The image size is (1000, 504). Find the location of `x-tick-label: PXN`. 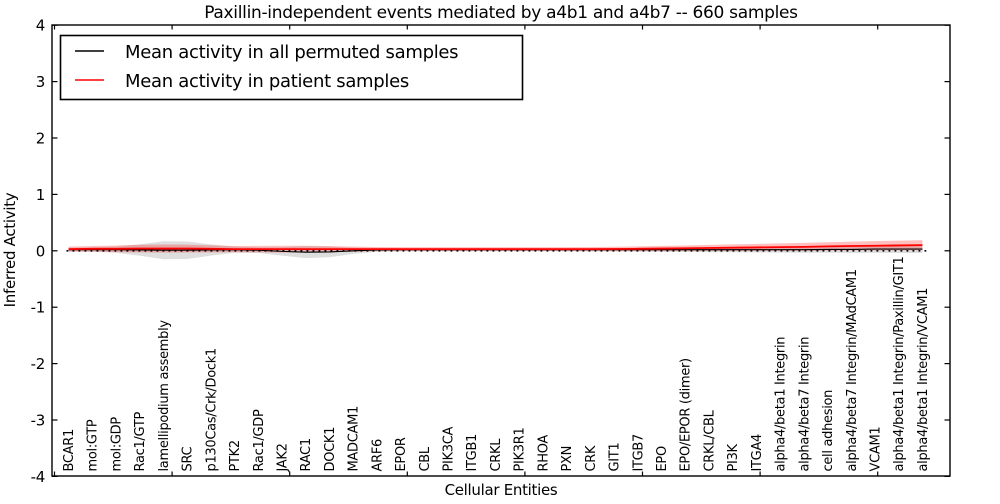

x-tick-label: PXN is located at coordinates (567, 459).